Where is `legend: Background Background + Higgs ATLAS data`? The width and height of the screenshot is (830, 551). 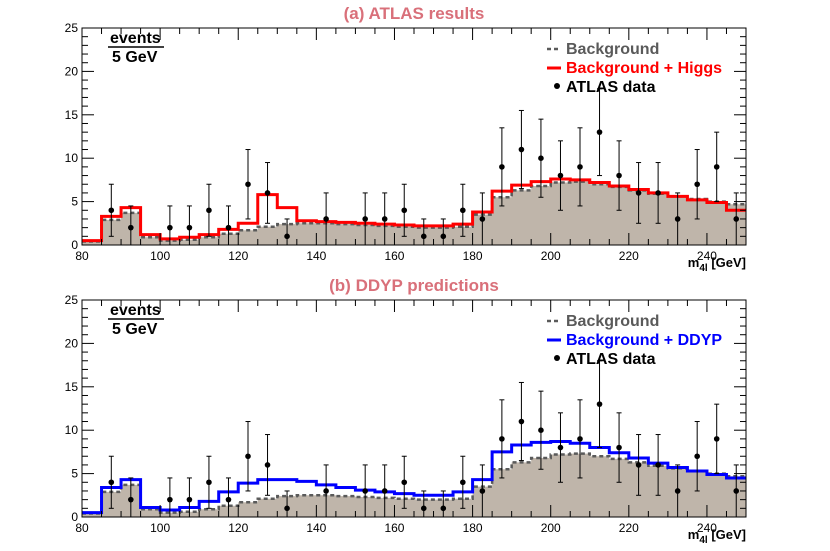
legend: Background Background + Higgs ATLAS data is located at coordinates (634, 68).